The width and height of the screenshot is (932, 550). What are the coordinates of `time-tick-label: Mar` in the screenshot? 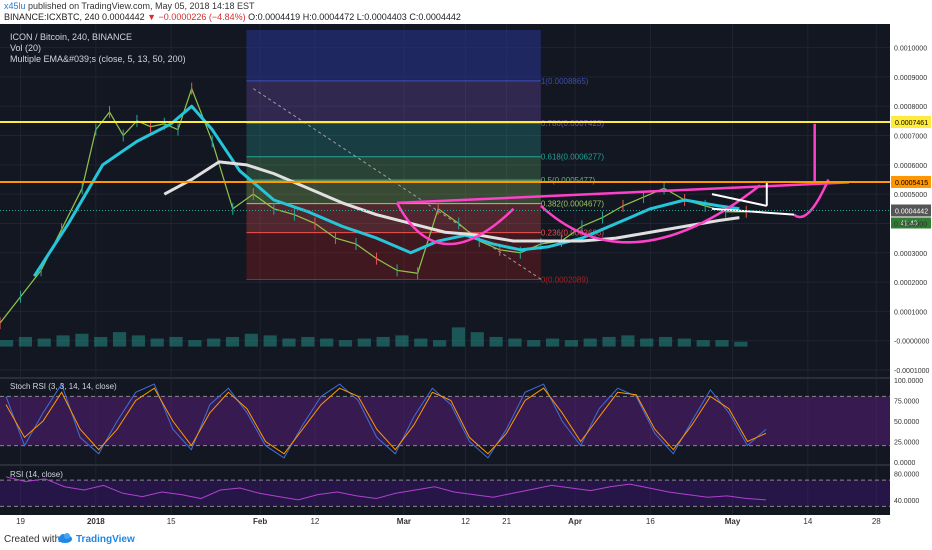 It's located at (404, 521).